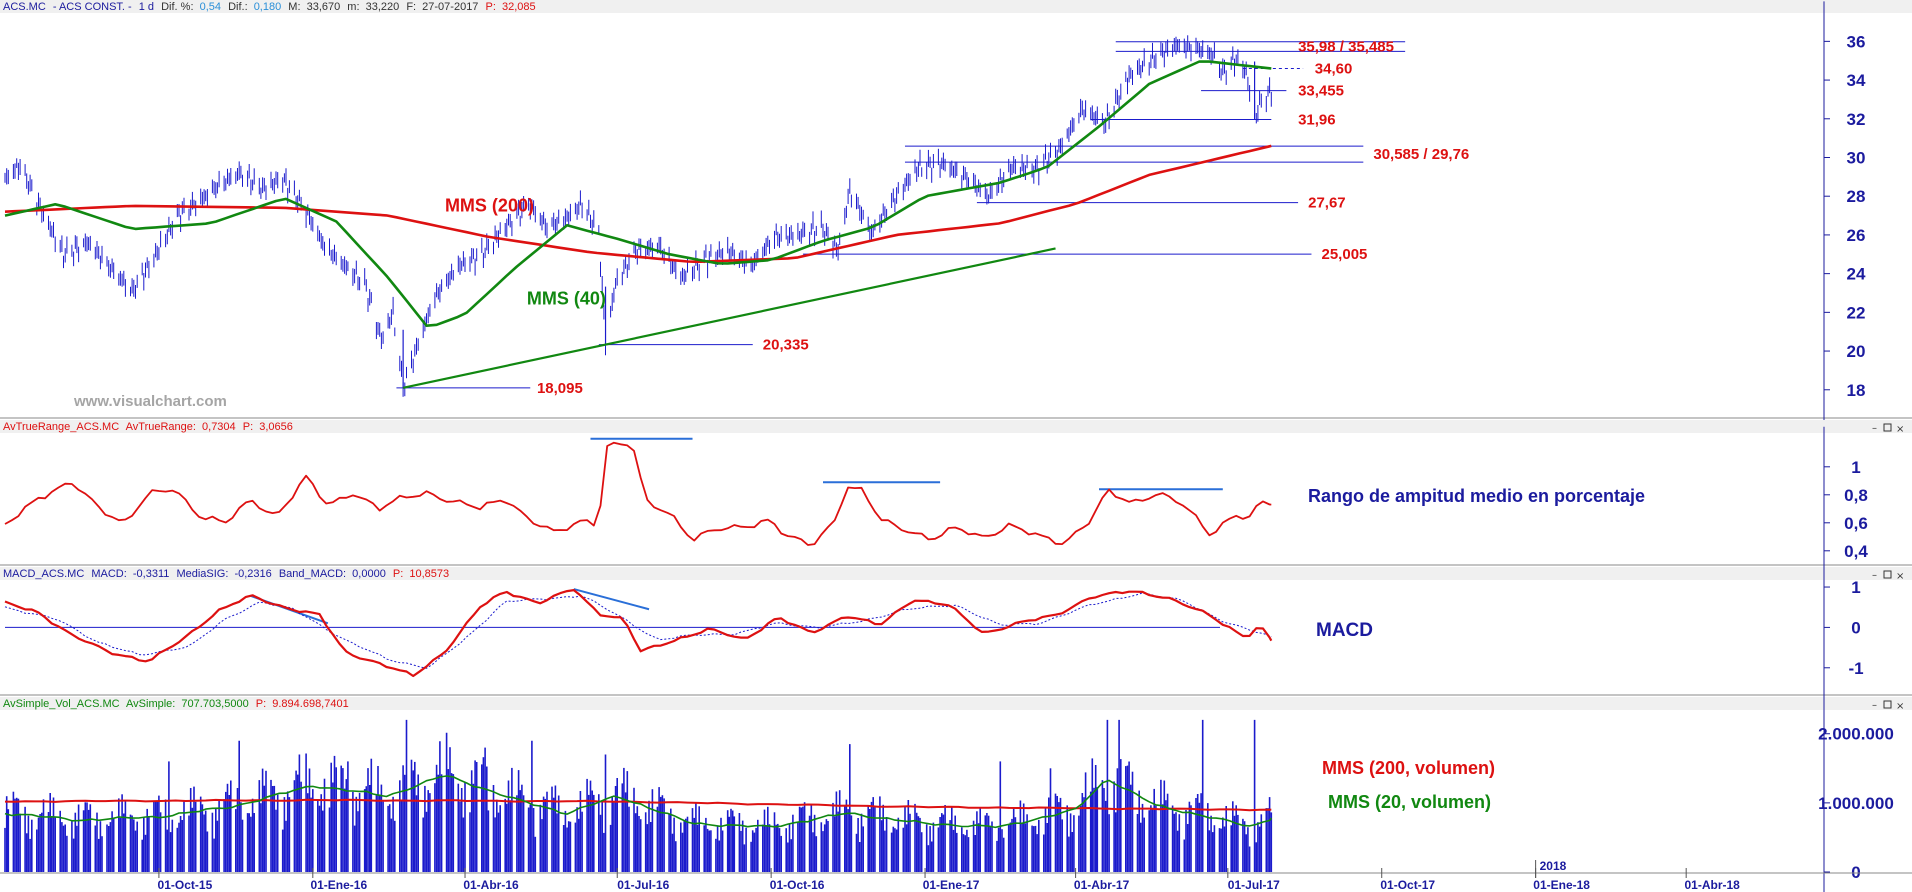  Describe the element at coordinates (1845, 508) in the screenshot. I see `atr-y-axis: 0,4 0,6 0,8 1` at that location.